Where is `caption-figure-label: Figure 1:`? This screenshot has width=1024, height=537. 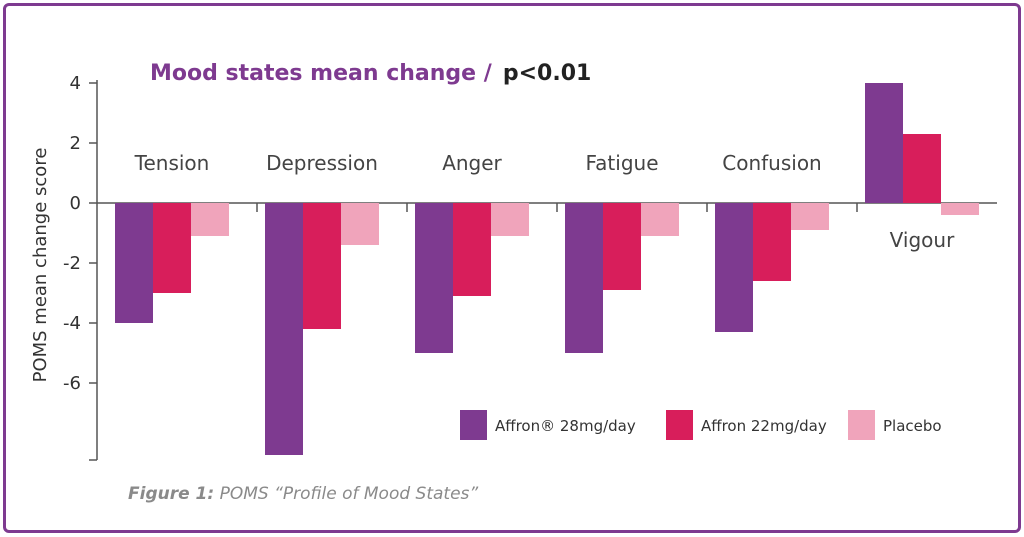 caption-figure-label: Figure 1: is located at coordinates (171, 494).